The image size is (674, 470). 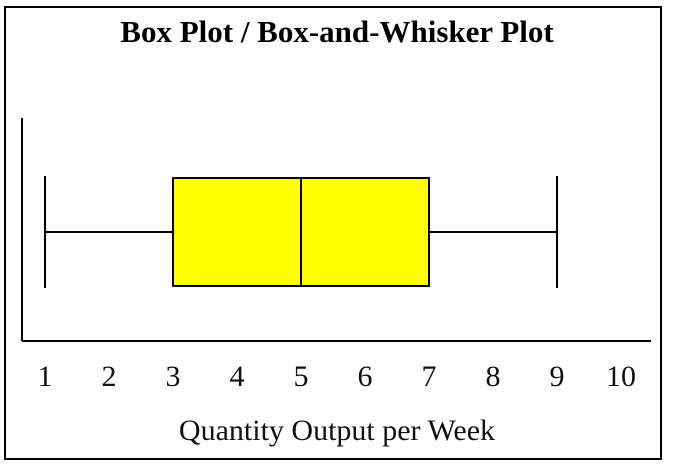 I want to click on x-tick-label: 10, so click(x=621, y=376).